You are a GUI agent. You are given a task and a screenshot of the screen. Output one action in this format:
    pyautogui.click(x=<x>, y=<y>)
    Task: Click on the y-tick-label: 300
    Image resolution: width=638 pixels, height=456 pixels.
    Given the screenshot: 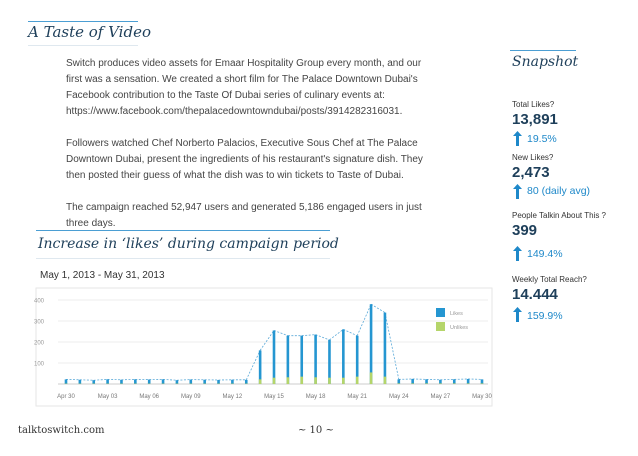 What is the action you would take?
    pyautogui.click(x=39, y=323)
    